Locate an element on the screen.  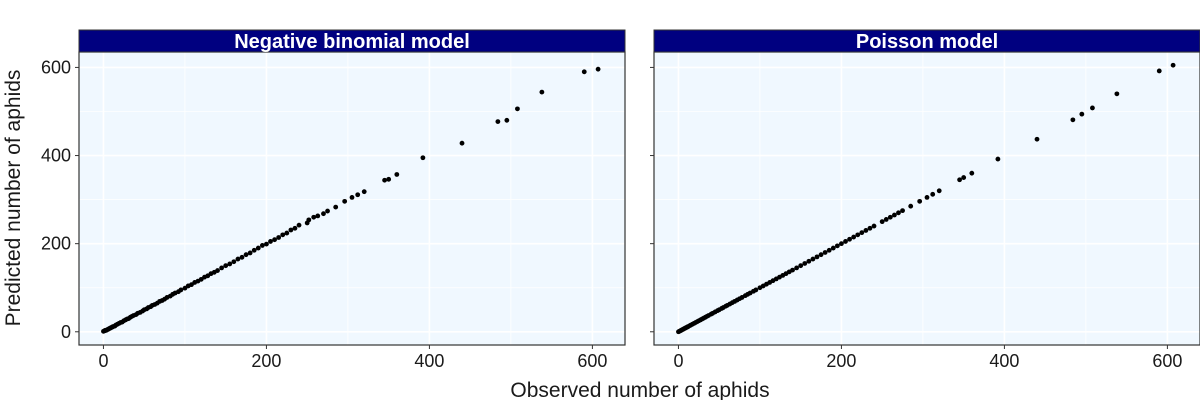
x-axis-title: Observed number of aphids is located at coordinates (639, 389).